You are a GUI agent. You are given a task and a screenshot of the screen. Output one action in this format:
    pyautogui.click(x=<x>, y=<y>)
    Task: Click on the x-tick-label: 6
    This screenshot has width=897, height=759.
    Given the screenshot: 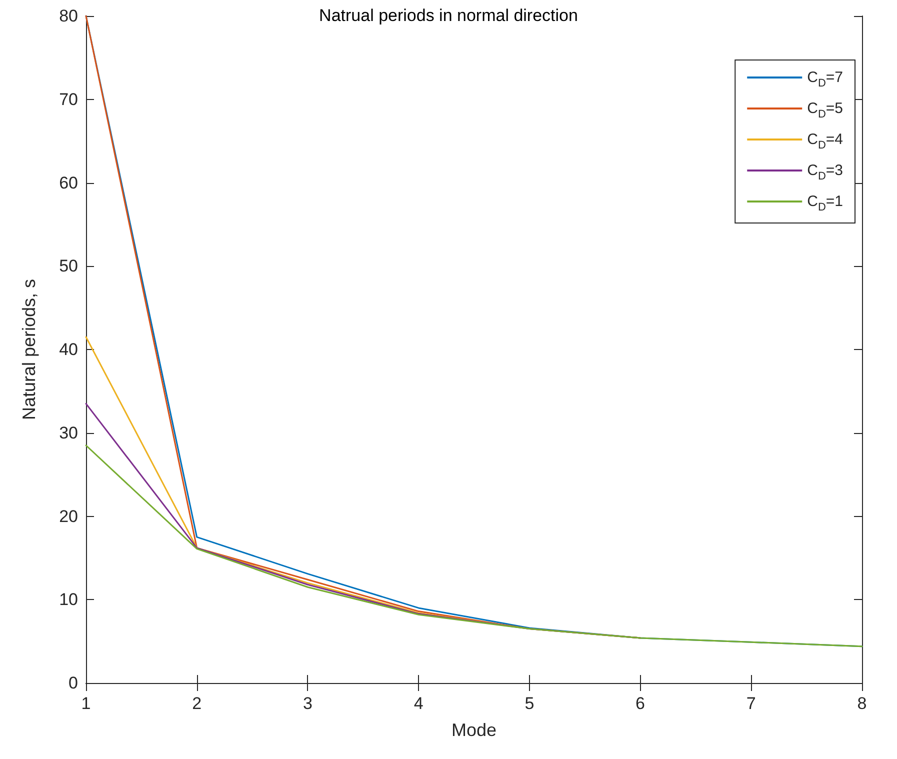 What is the action you would take?
    pyautogui.click(x=641, y=703)
    